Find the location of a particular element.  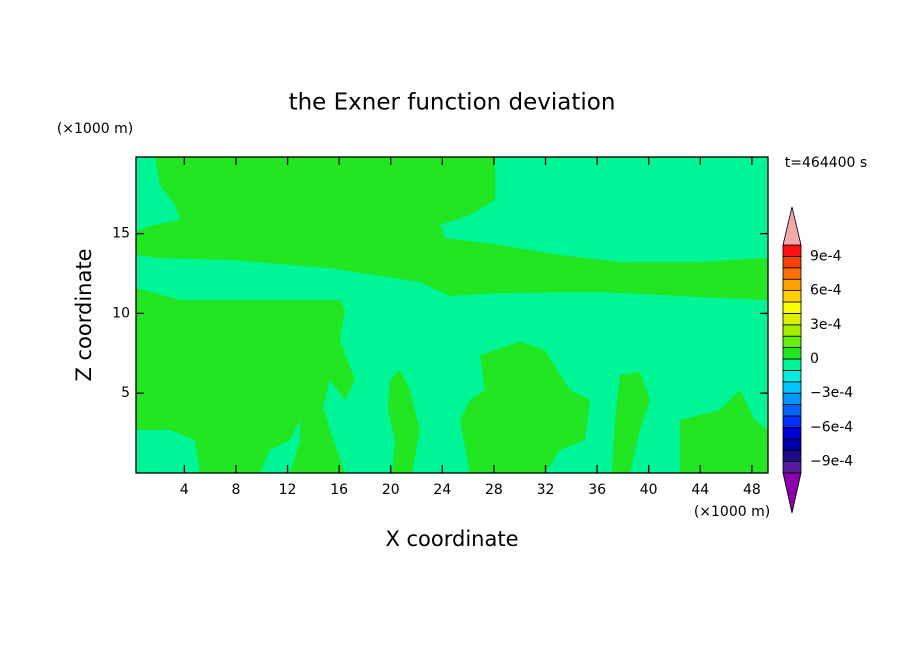

time-label: t=464400 s is located at coordinates (826, 163).